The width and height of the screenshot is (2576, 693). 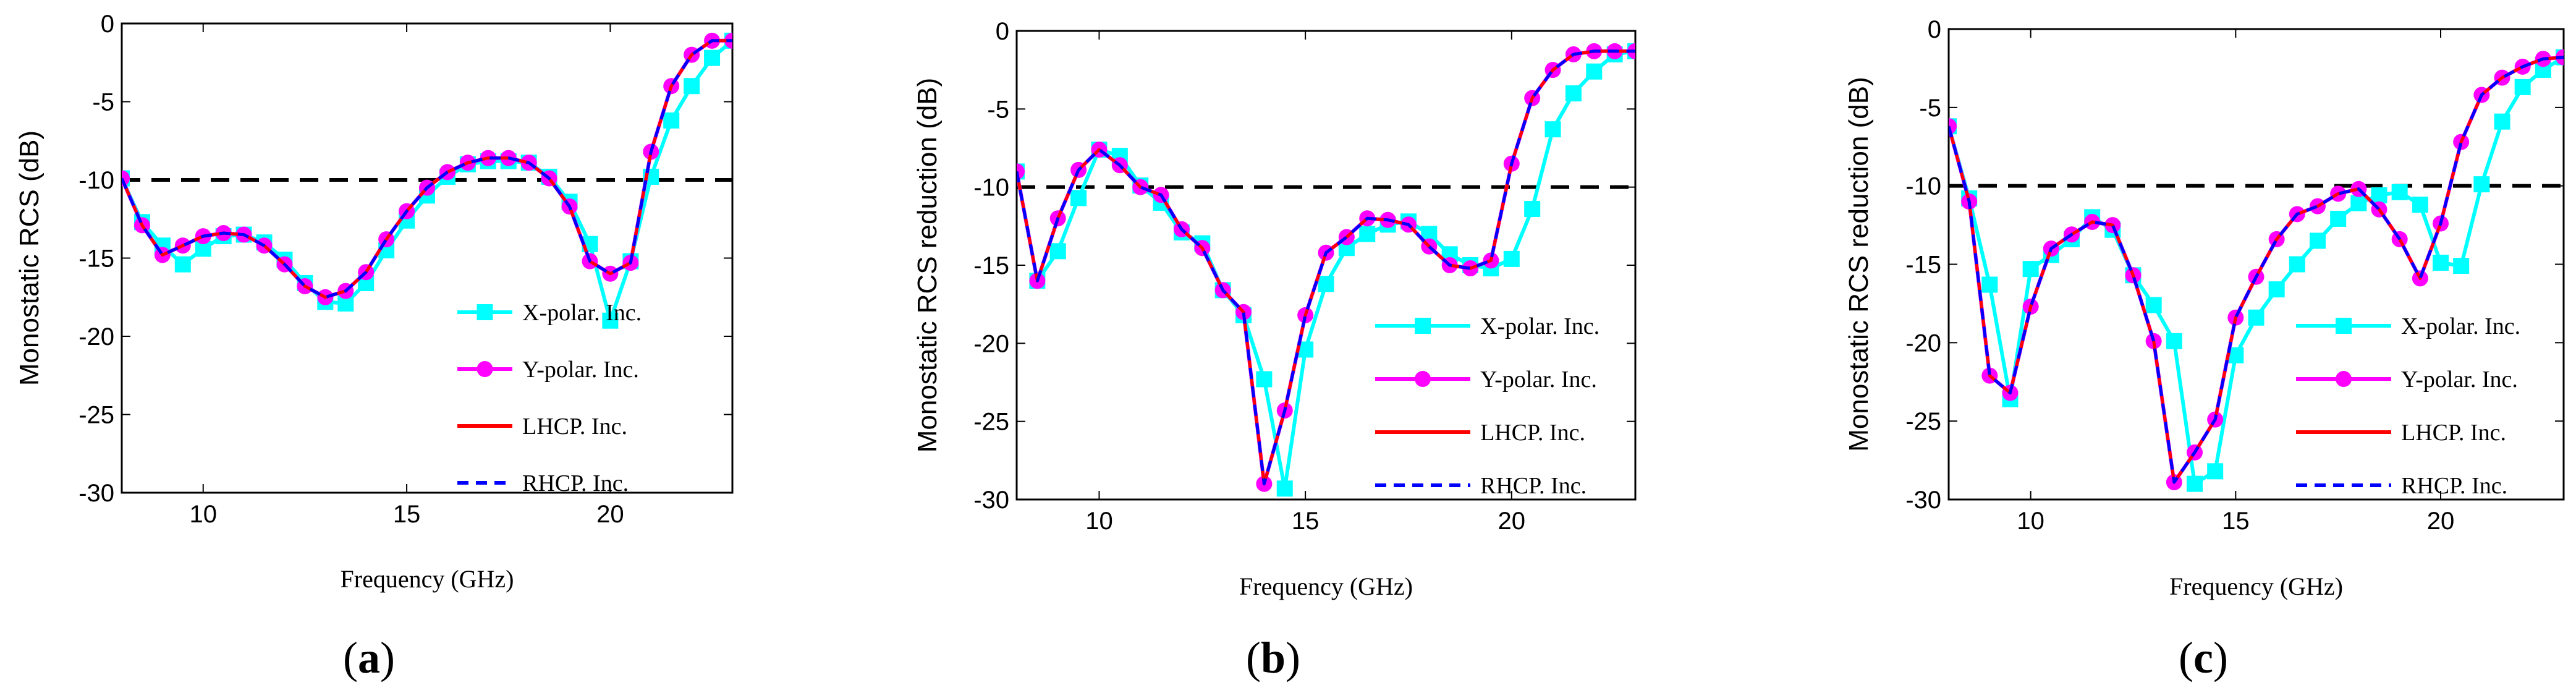 I want to click on series-lhcp-line, so click(x=427, y=169).